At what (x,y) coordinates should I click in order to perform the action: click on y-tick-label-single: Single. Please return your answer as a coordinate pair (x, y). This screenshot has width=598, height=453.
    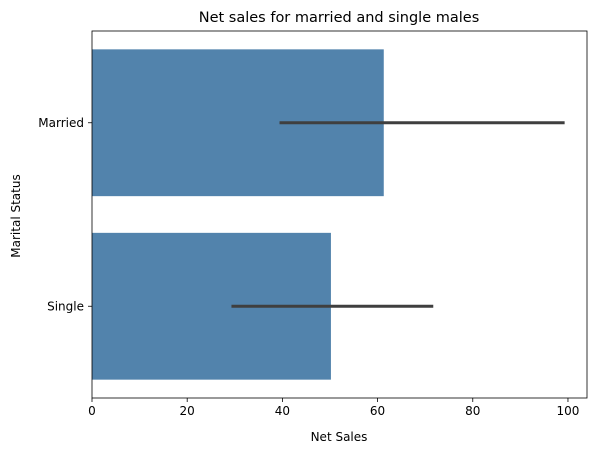
    Looking at the image, I should click on (65, 306).